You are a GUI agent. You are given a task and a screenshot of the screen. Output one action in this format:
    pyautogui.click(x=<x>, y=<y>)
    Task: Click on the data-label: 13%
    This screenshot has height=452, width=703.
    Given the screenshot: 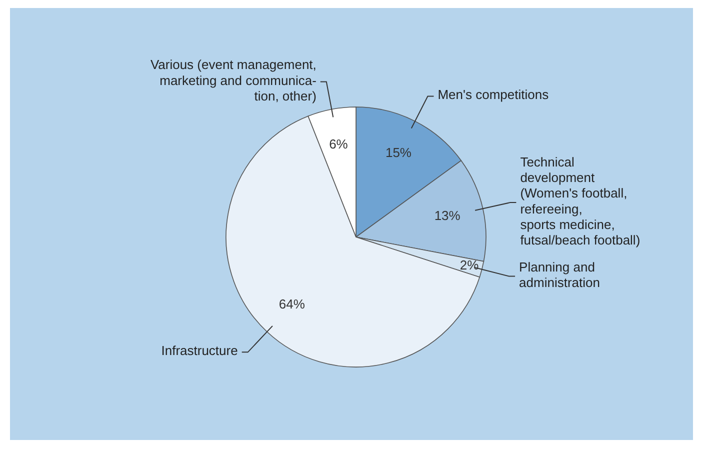 What is the action you would take?
    pyautogui.click(x=447, y=216)
    